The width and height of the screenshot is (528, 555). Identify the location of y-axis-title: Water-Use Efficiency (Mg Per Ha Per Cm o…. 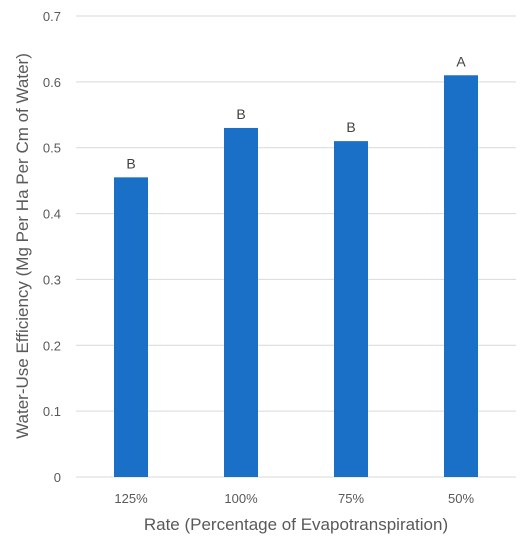
(22, 246).